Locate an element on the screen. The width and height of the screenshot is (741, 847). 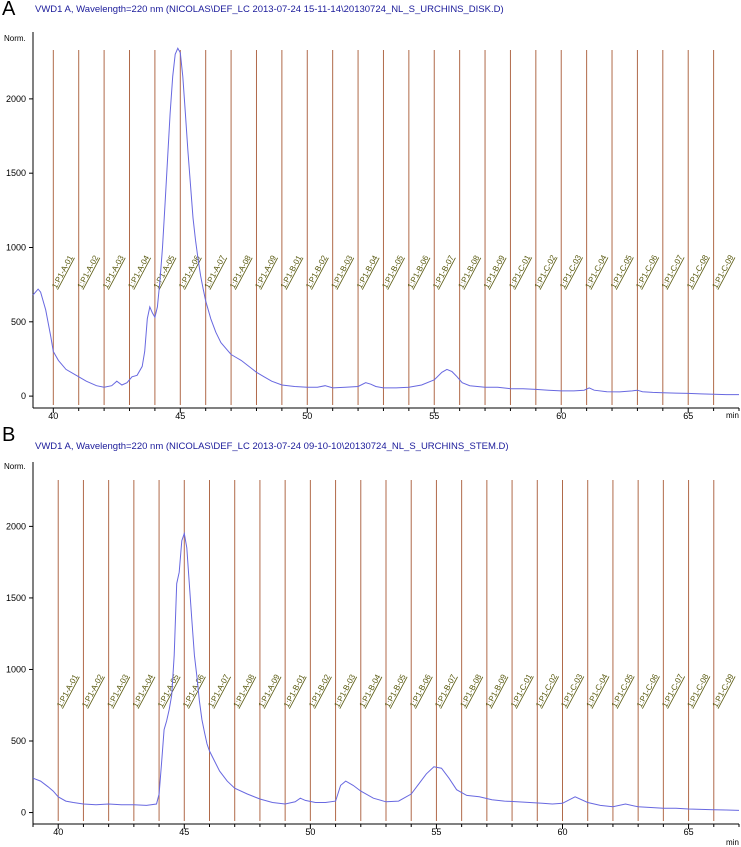
panel-b-fraction-label: 1:P1-B-03 is located at coordinates (344, 690).